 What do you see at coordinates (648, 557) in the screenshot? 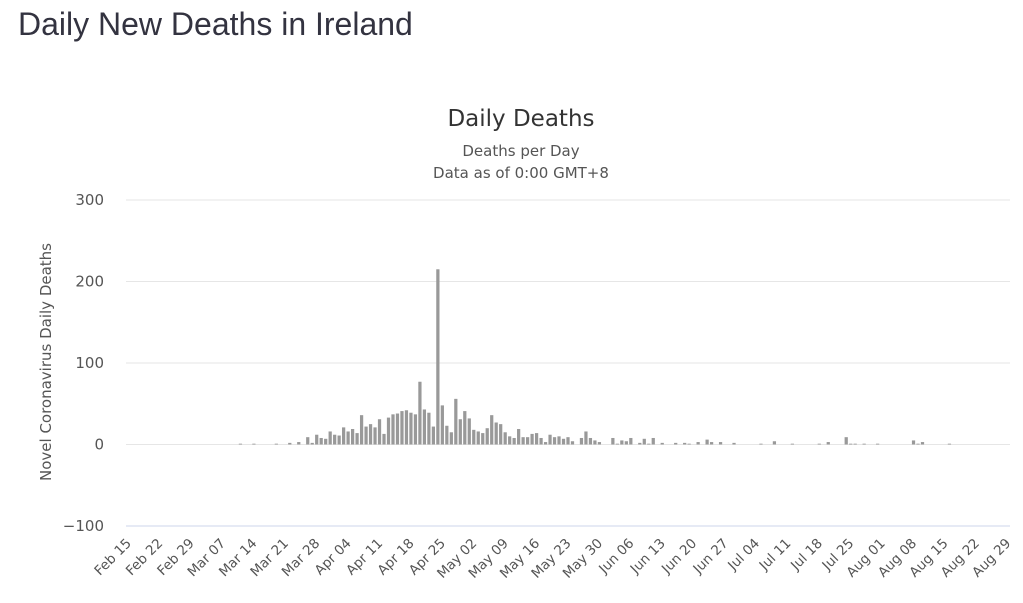
I see `x-tick-label: Jun 13` at bounding box center [648, 557].